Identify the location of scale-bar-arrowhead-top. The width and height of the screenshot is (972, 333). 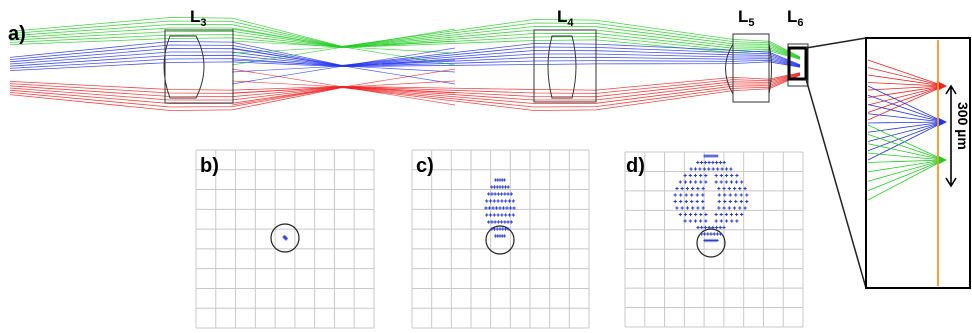
(951, 89).